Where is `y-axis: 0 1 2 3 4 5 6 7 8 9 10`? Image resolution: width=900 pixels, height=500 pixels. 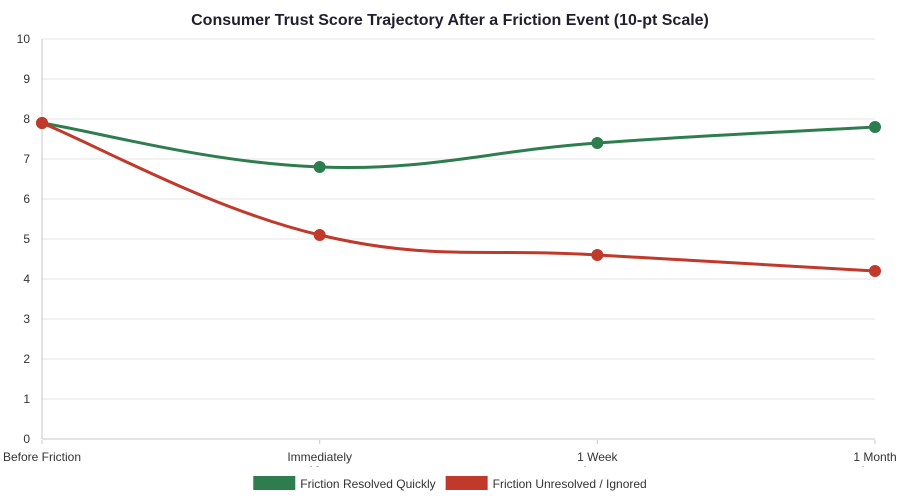
y-axis: 0 1 2 3 4 5 6 7 8 9 10 is located at coordinates (24, 239).